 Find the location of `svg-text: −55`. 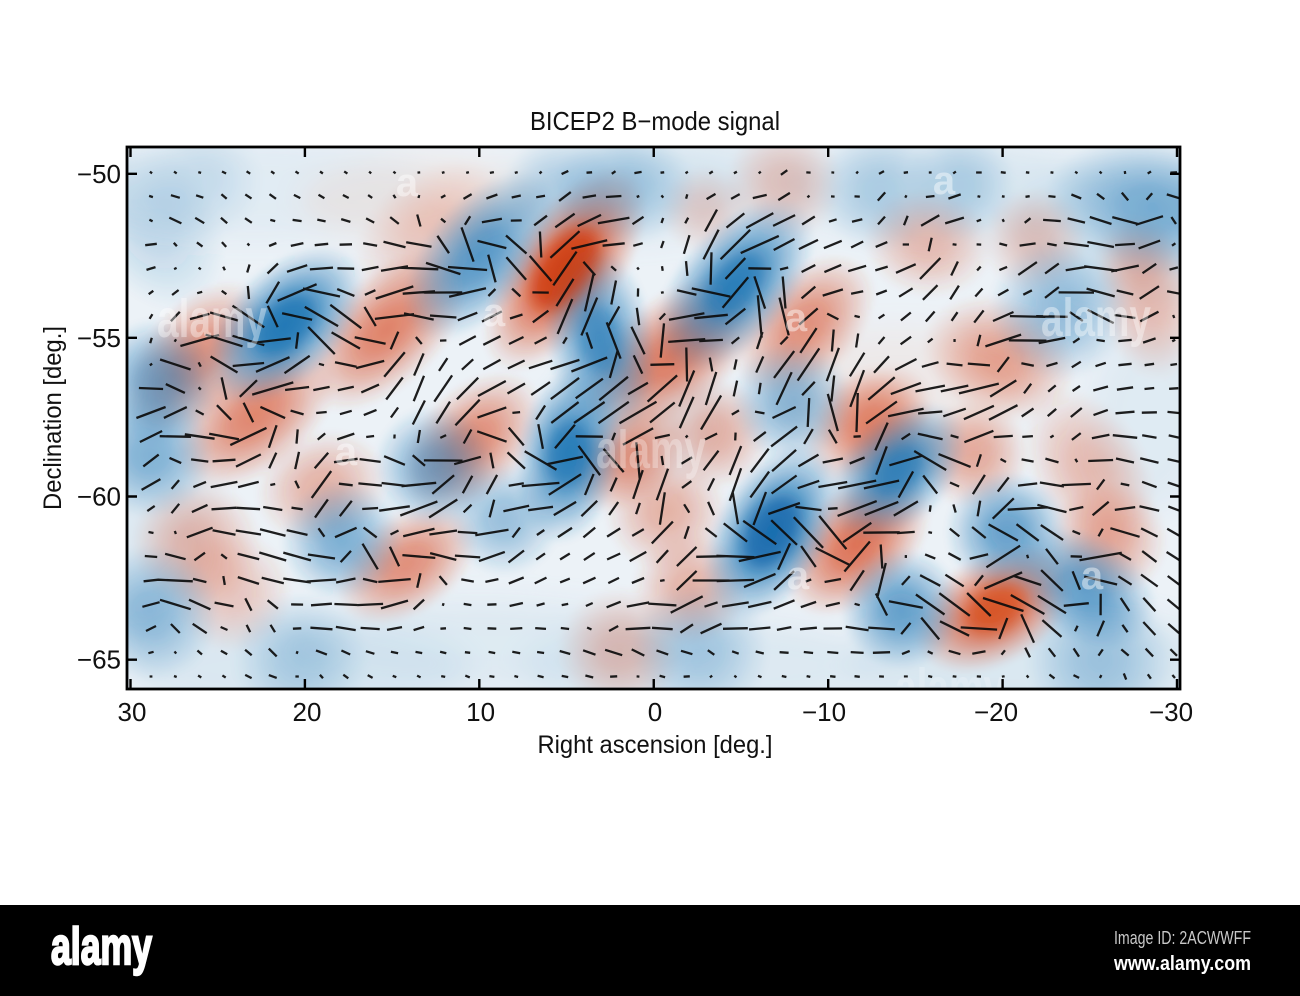

svg-text: −55 is located at coordinates (99, 338).